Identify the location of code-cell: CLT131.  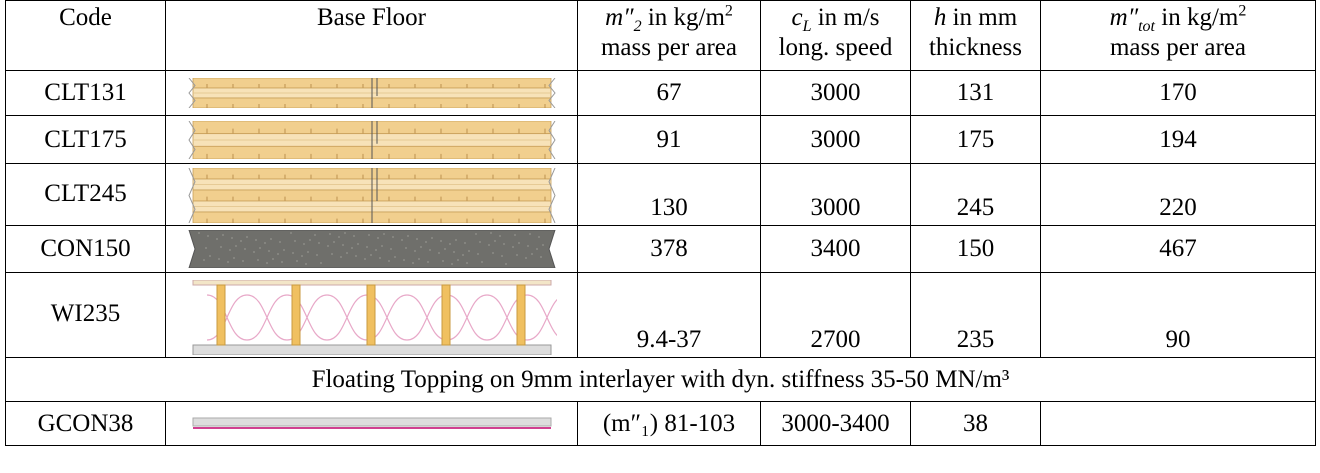
(85, 93).